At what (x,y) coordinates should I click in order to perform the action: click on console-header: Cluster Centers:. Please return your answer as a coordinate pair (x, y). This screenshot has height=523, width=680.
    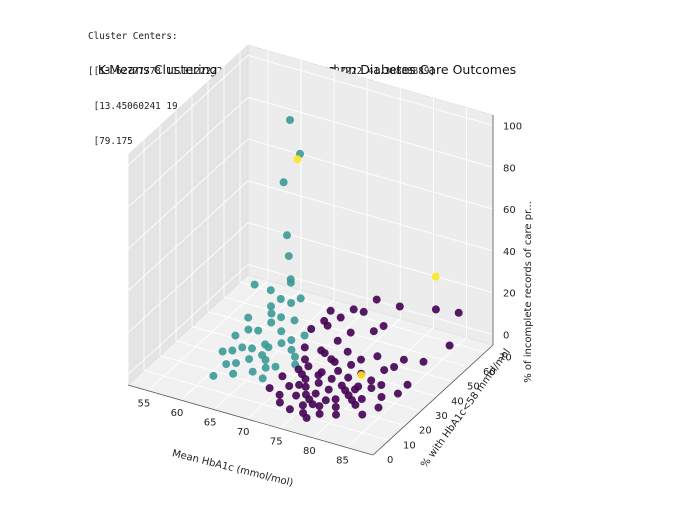
    Looking at the image, I should click on (133, 37).